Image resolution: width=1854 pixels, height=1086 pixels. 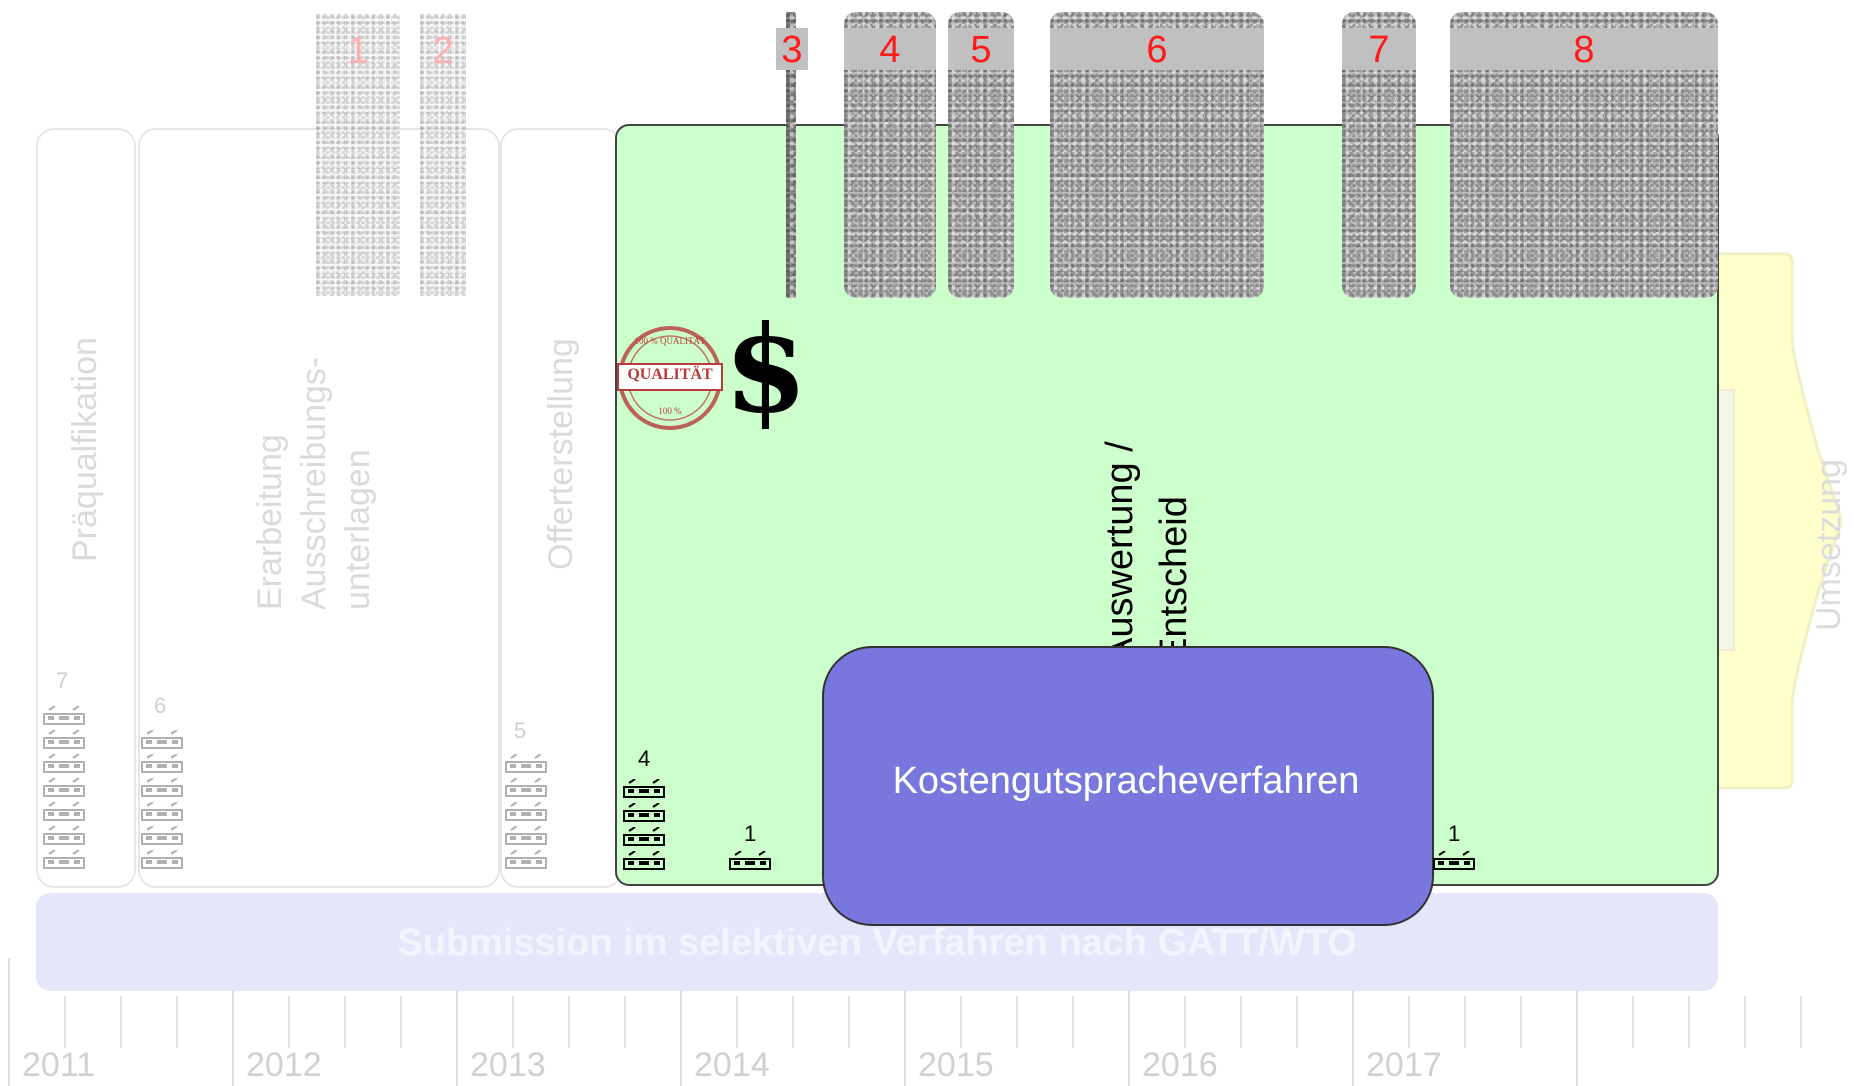 What do you see at coordinates (85, 449) in the screenshot?
I see `phase-label-praequalifikation: Präqualfikation` at bounding box center [85, 449].